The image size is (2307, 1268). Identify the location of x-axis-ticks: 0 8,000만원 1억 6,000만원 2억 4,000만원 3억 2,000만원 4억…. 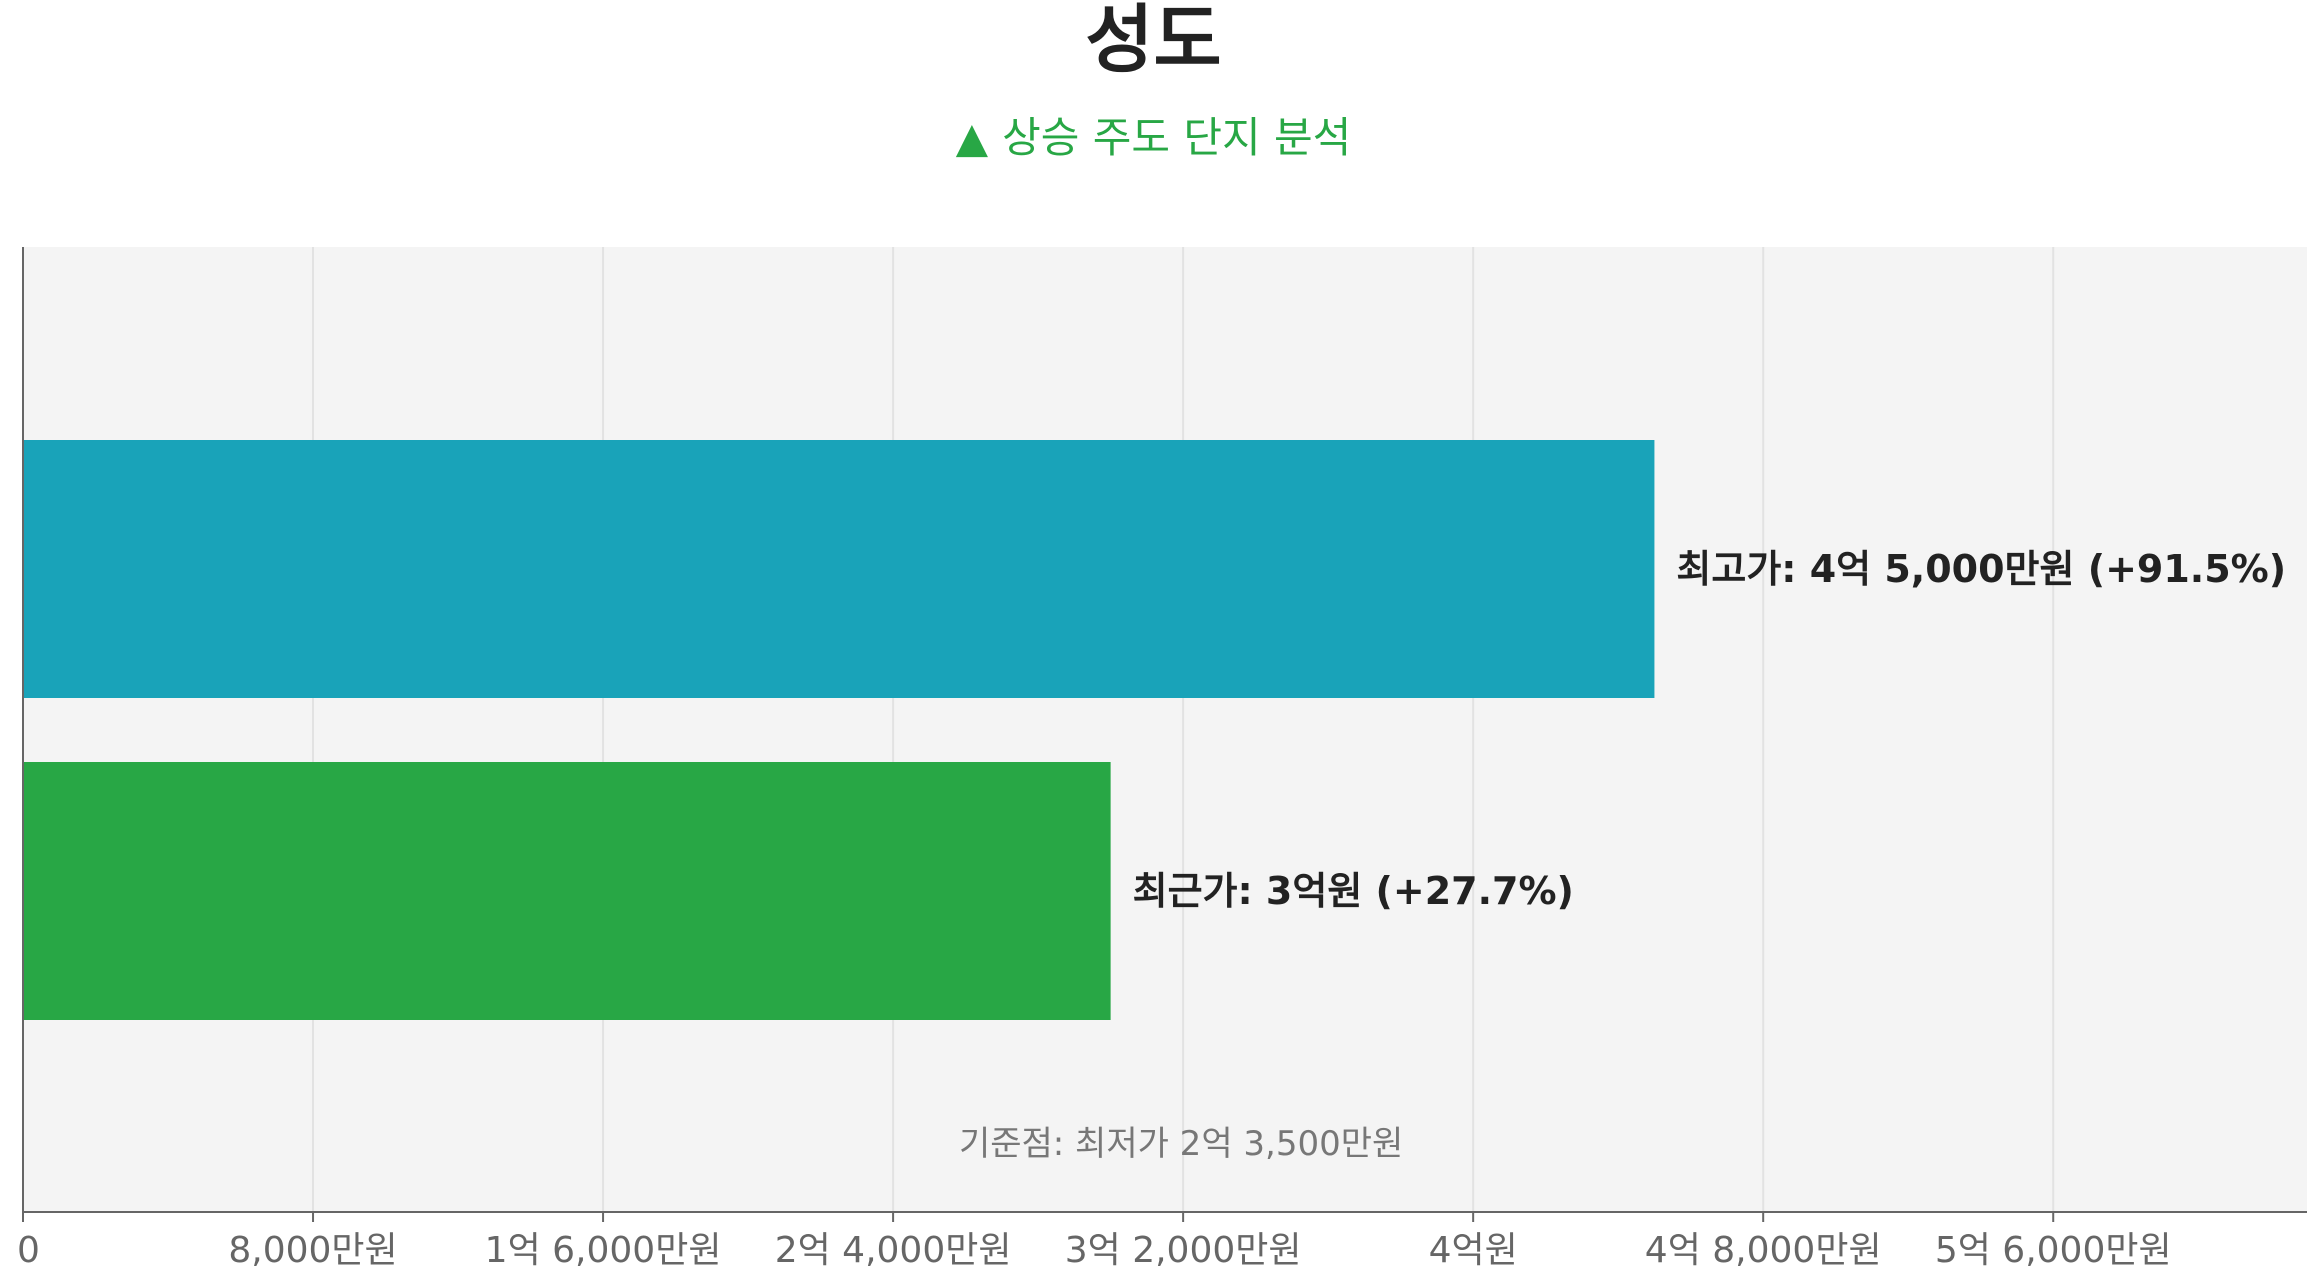
(1094, 1240).